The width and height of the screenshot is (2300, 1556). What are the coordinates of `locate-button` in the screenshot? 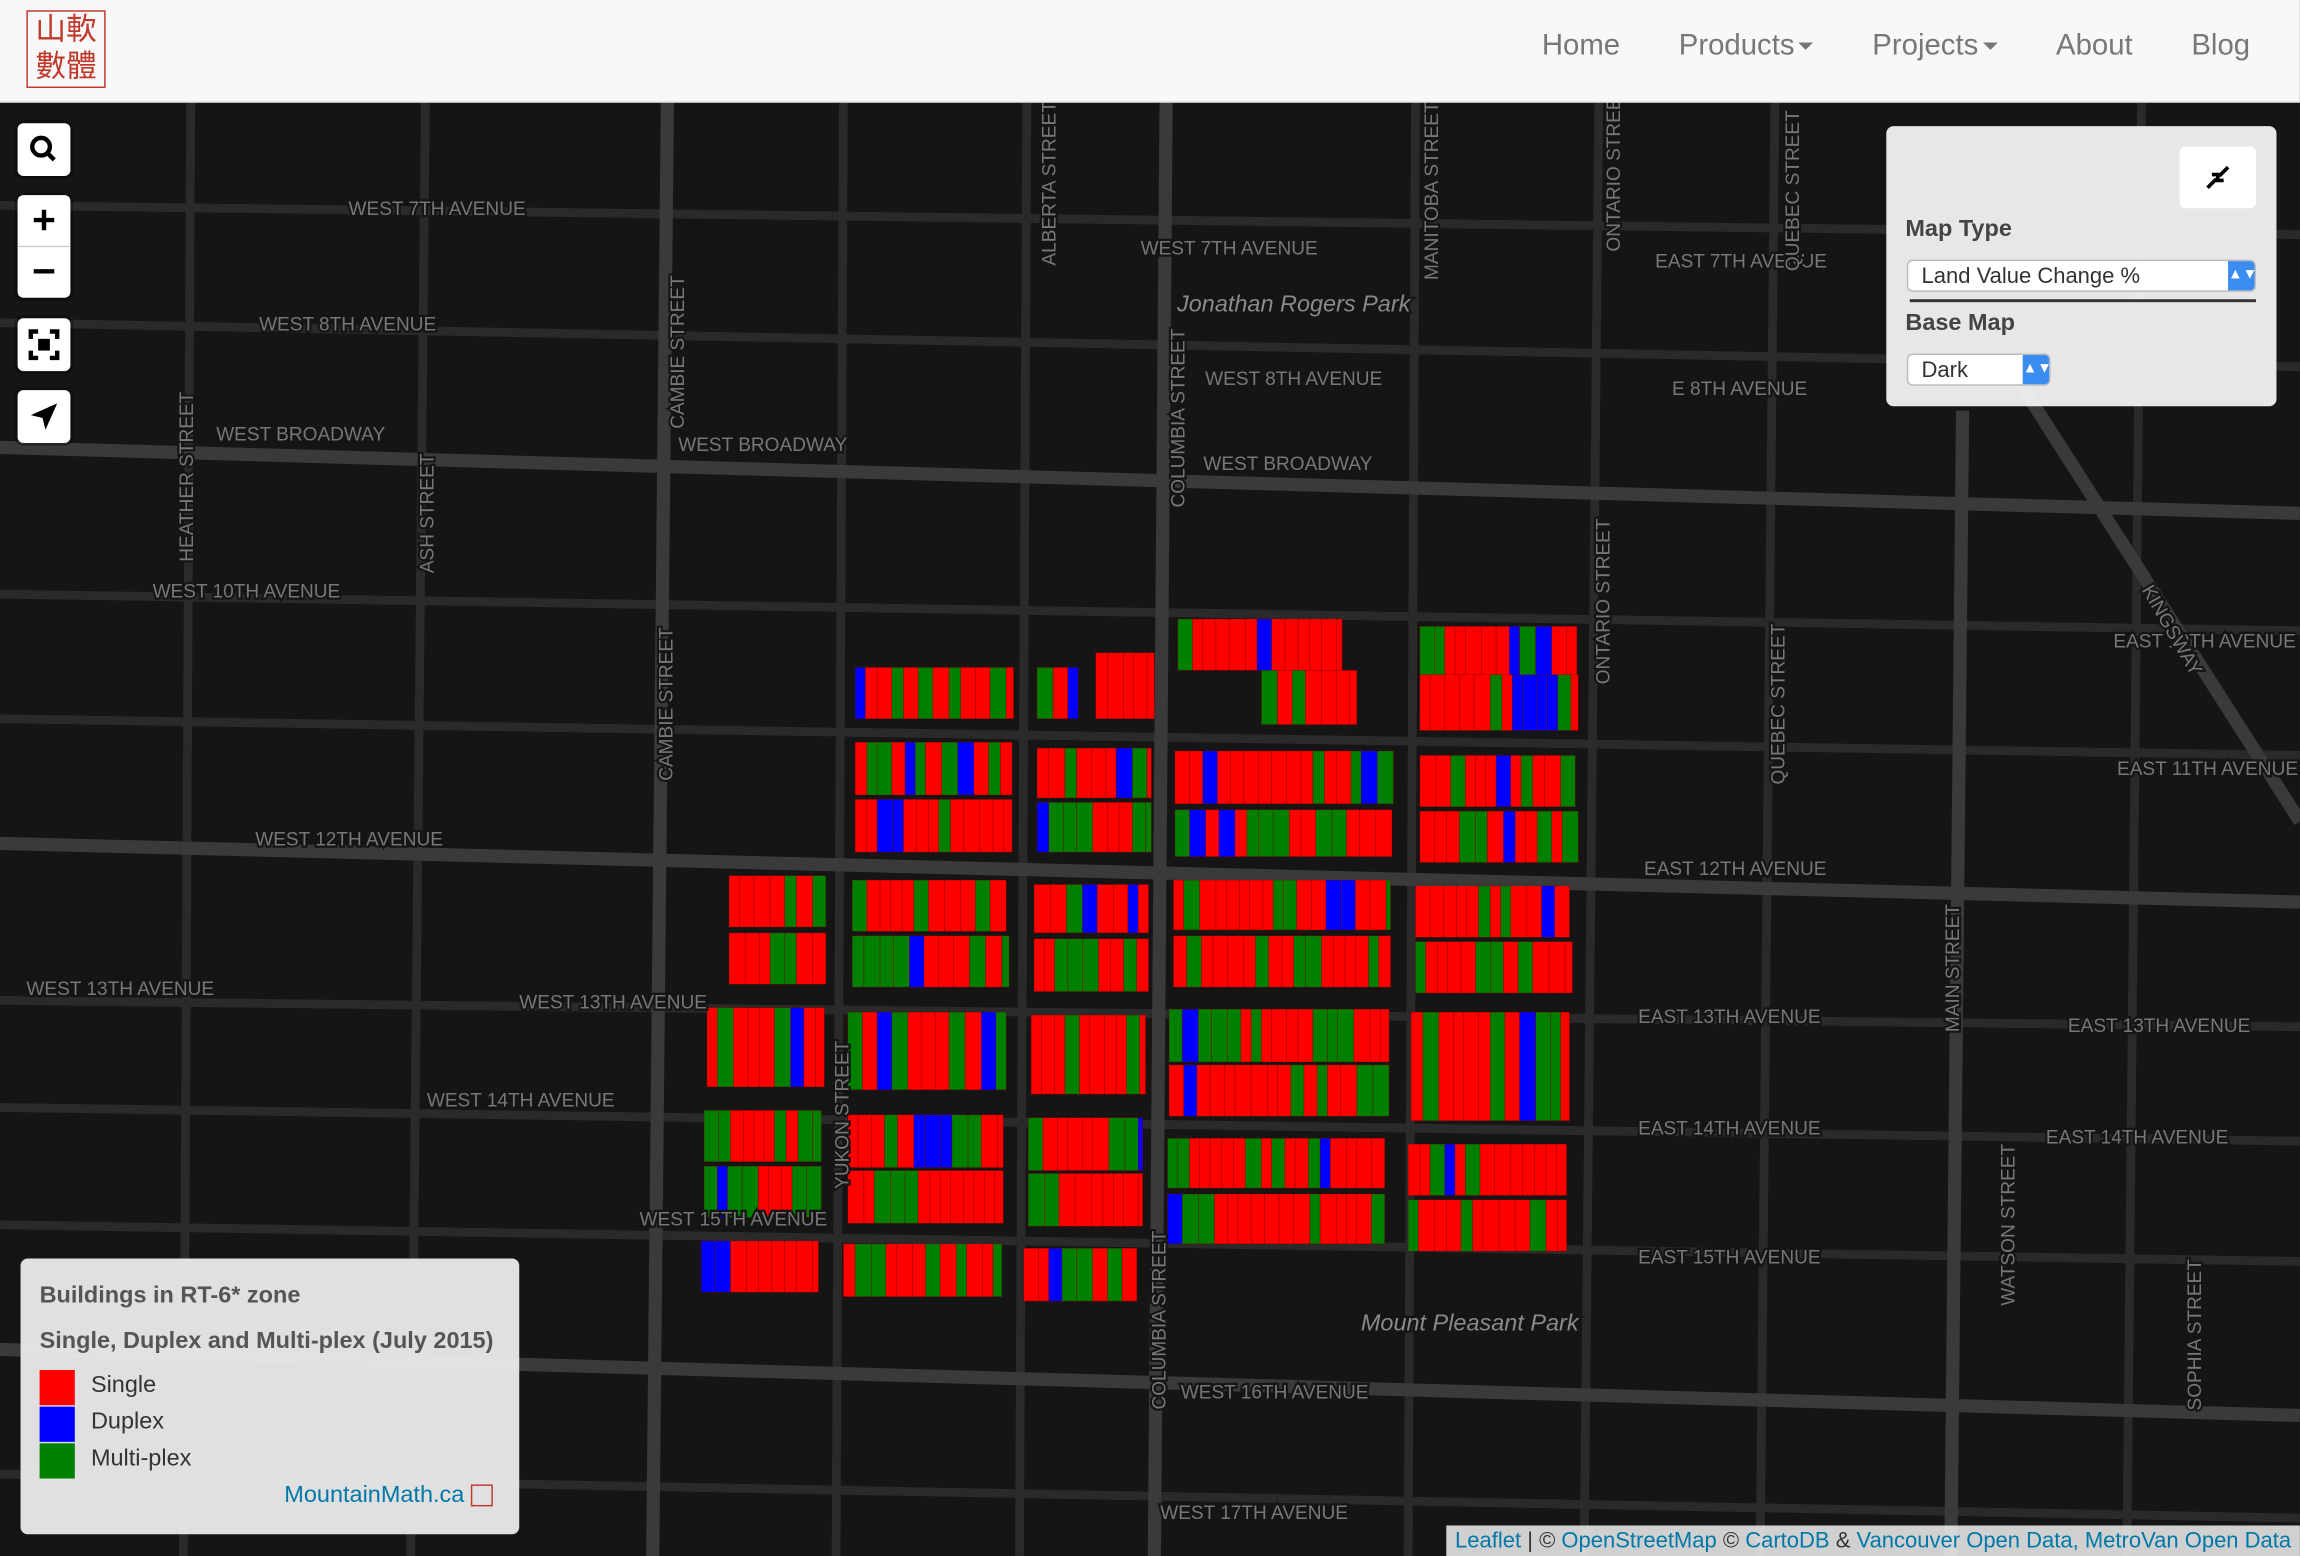 It's located at (44, 416).